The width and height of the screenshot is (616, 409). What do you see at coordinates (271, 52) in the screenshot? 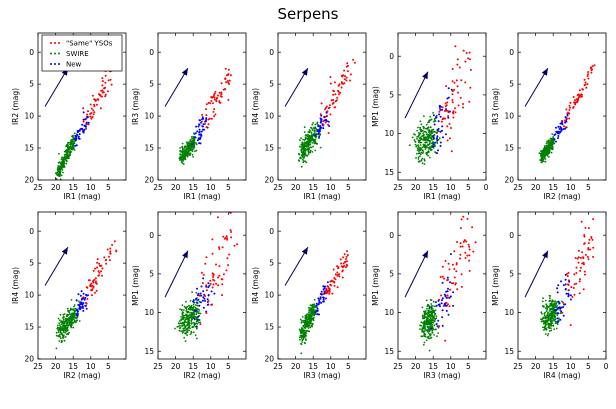
I see `y-tick-label: 0` at bounding box center [271, 52].